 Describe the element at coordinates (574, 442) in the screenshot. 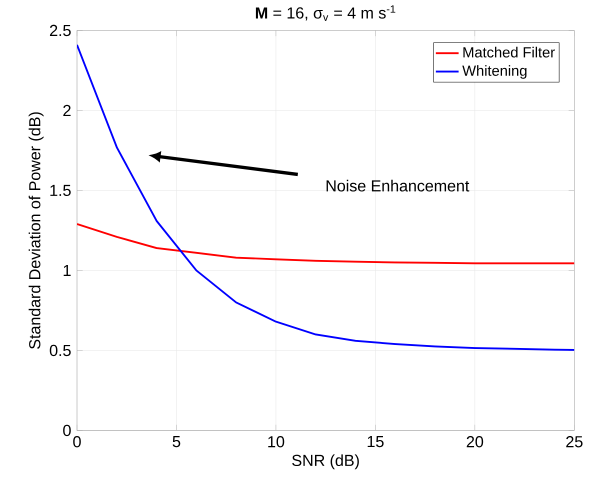

I see `x-tick-label: 25` at that location.